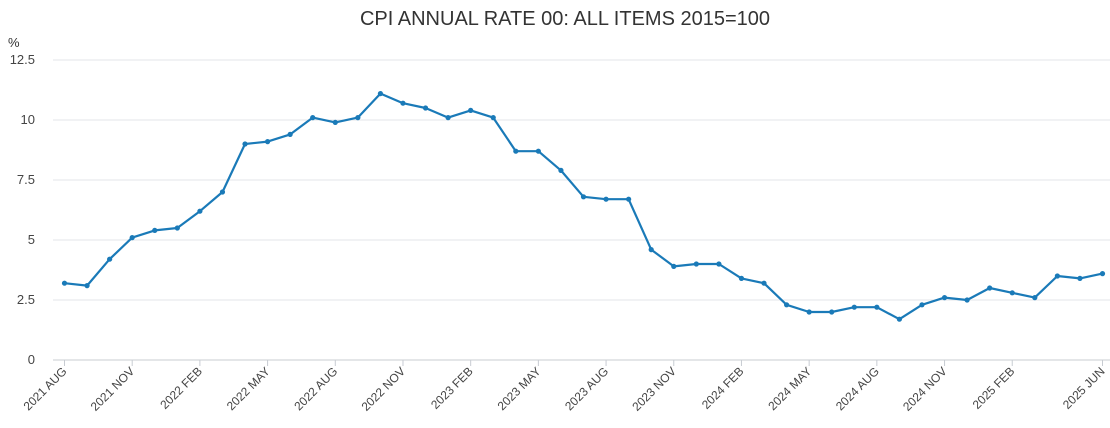 The width and height of the screenshot is (1110, 428). Describe the element at coordinates (31, 239) in the screenshot. I see `y-tick-label: 5` at that location.